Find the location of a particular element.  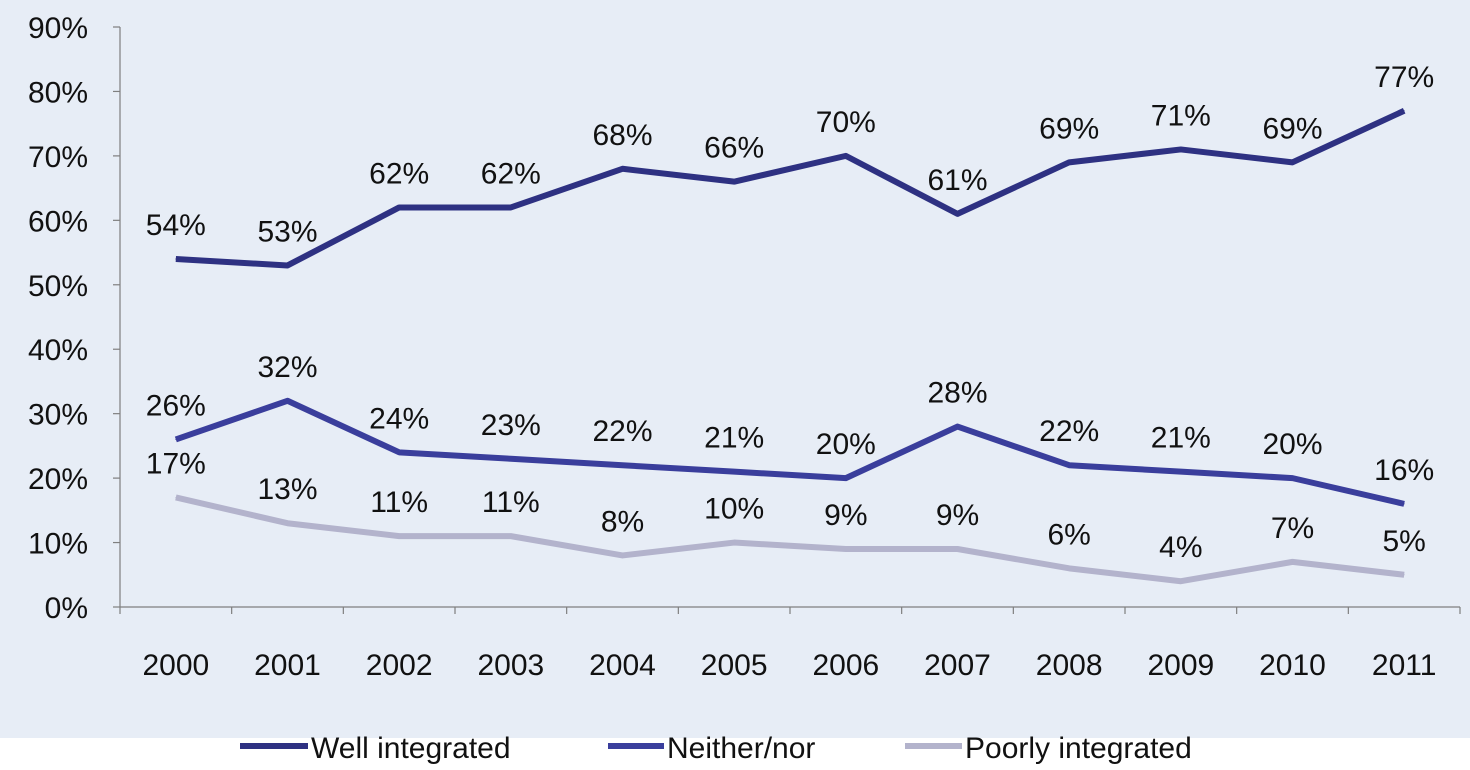

y-tick-label: 10% is located at coordinates (58, 544).